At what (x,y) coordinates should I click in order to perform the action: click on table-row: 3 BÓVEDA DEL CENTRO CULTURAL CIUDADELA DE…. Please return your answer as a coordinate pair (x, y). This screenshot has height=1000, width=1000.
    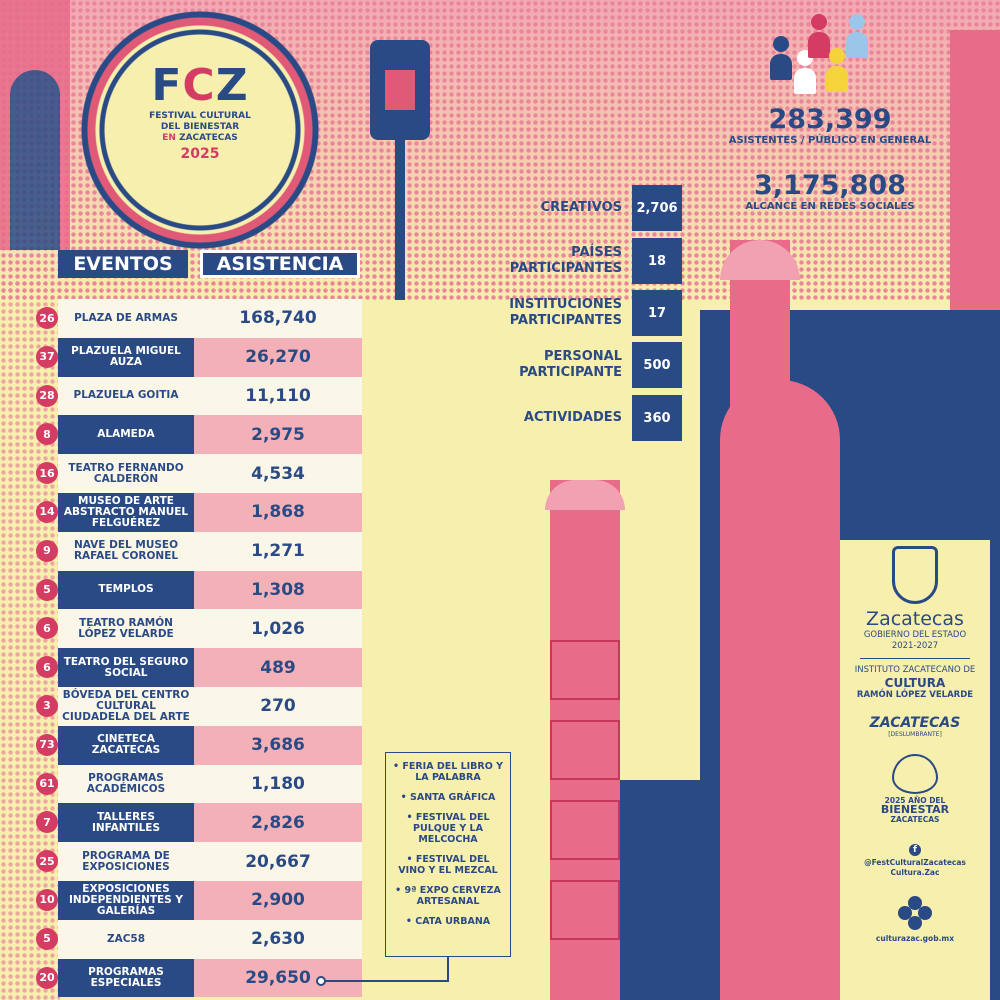
    Looking at the image, I should click on (199, 706).